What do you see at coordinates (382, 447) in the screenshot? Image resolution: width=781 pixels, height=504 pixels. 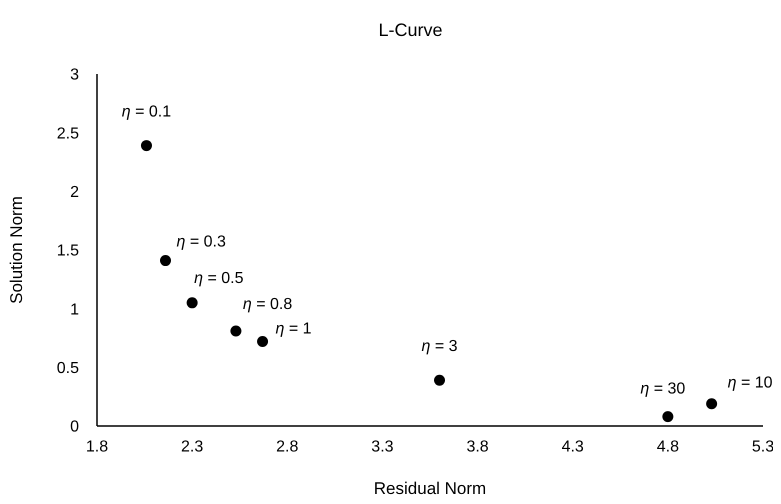 I see `x-tick-label: 3.3` at bounding box center [382, 447].